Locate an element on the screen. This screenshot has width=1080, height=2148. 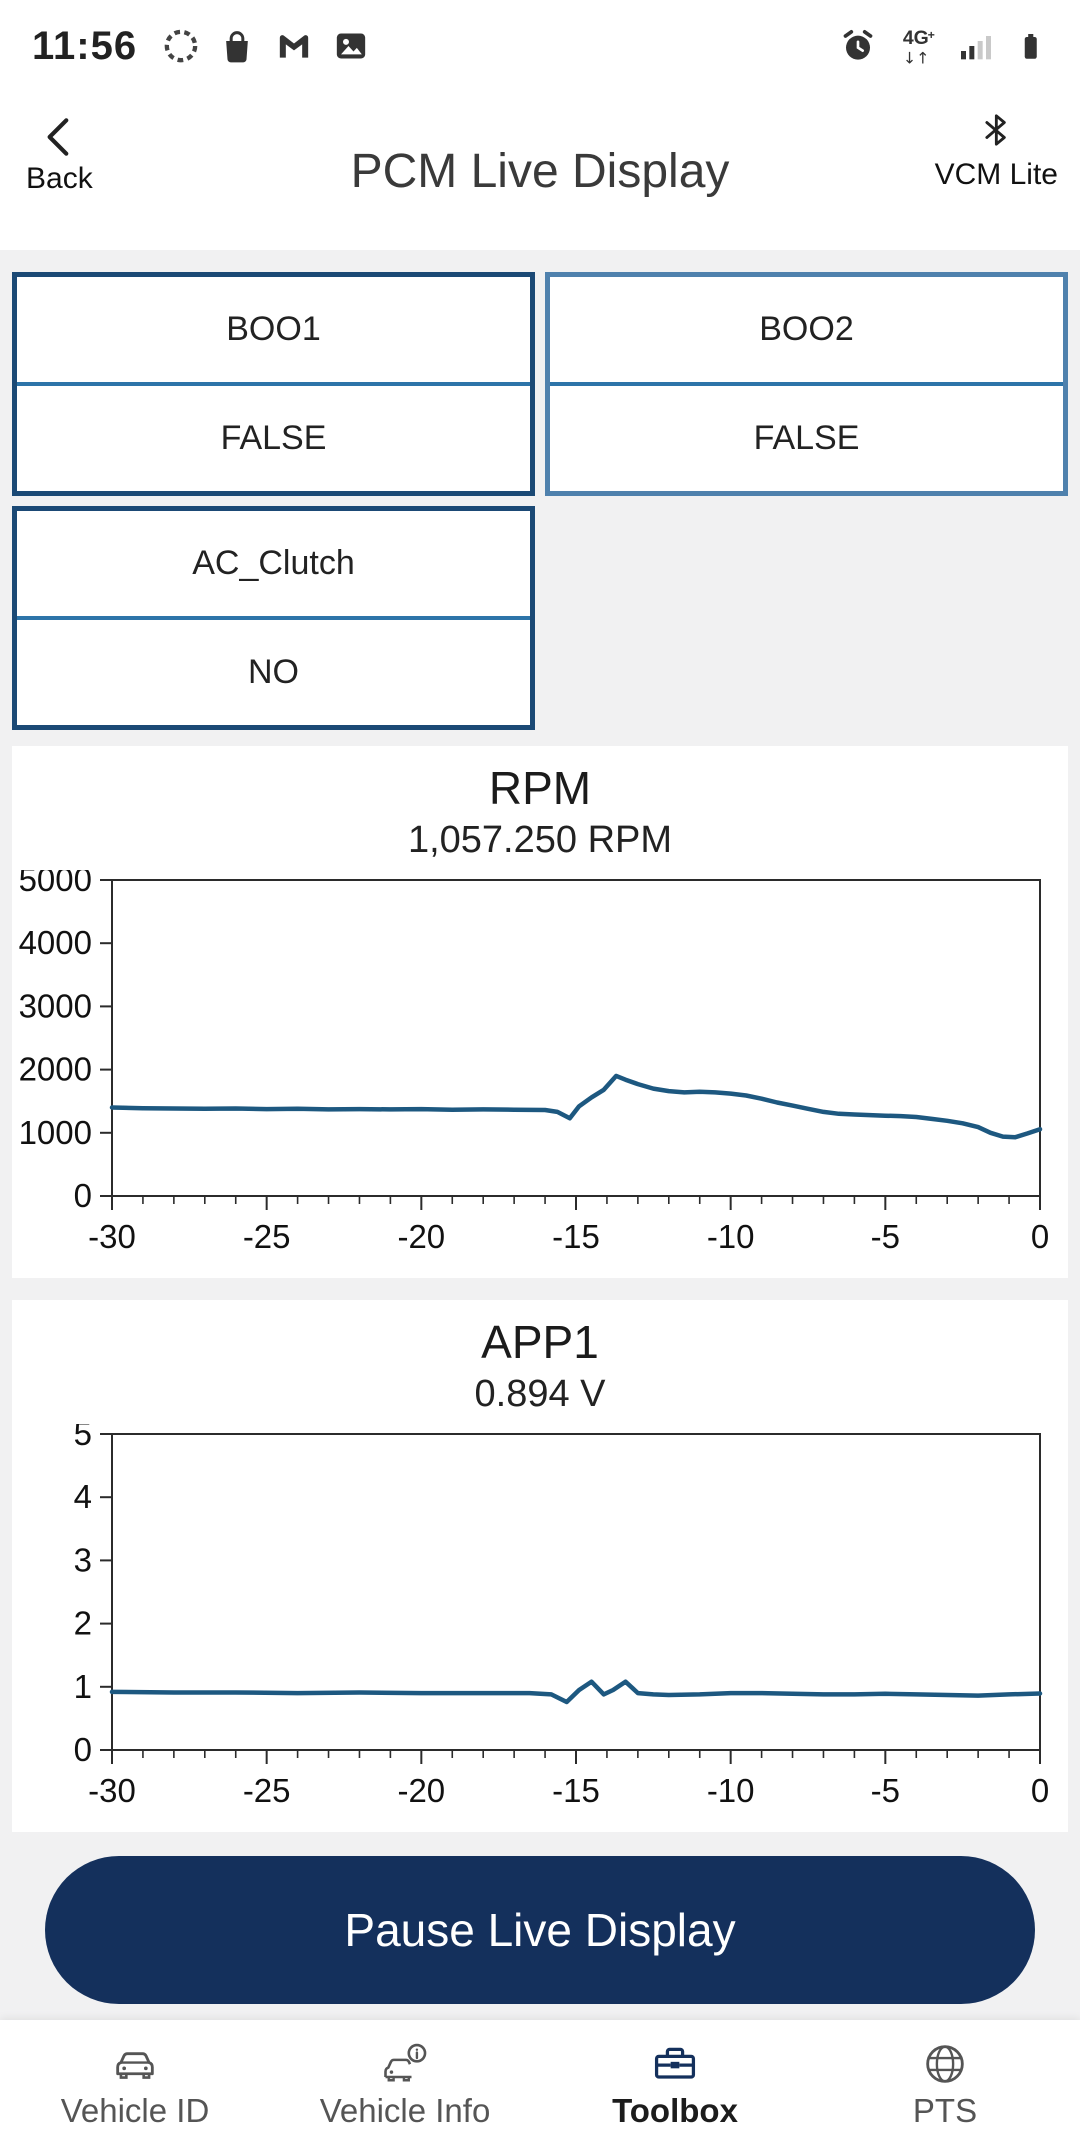
svg-text: 4000 is located at coordinates (55, 942).